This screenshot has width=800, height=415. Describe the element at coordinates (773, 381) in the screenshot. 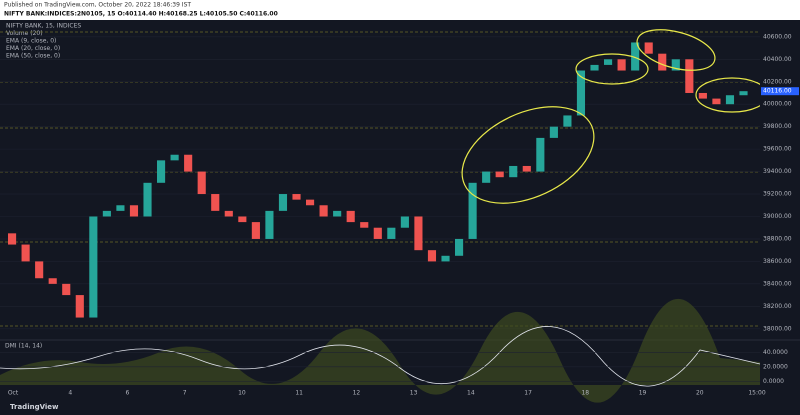

I see `dmi-tick-label: 0.0000` at that location.